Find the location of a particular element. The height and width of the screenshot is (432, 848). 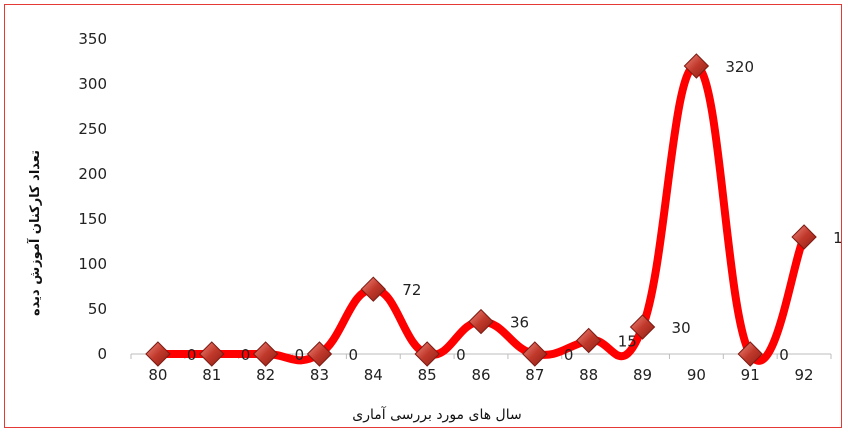

y-tick-label: 150 is located at coordinates (92, 219).